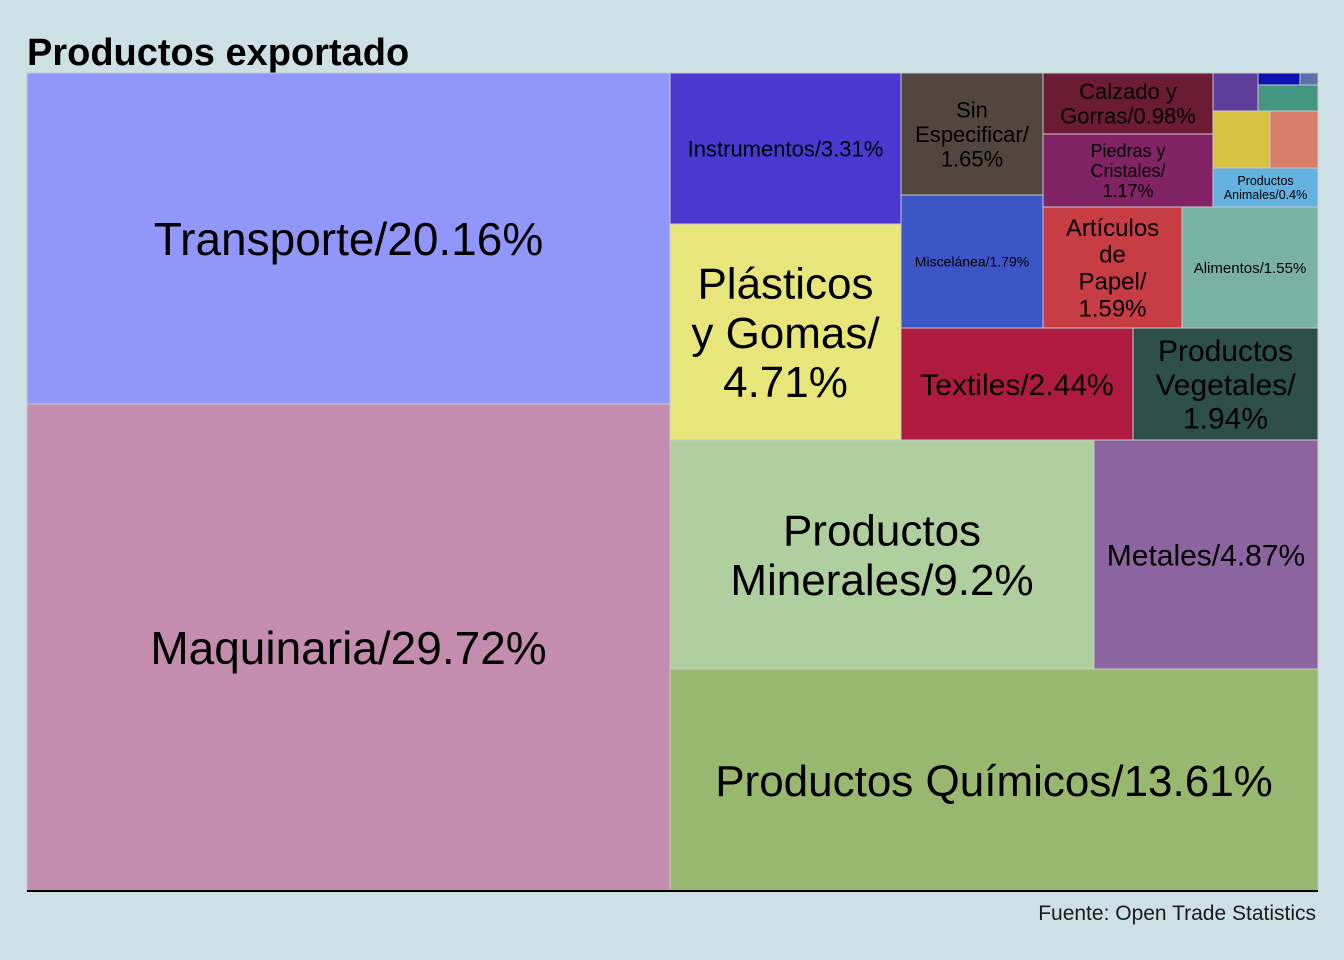 This screenshot has width=1344, height=960. I want to click on treemap-tile: Piedras y Cristales/1.17%, so click(1128, 170).